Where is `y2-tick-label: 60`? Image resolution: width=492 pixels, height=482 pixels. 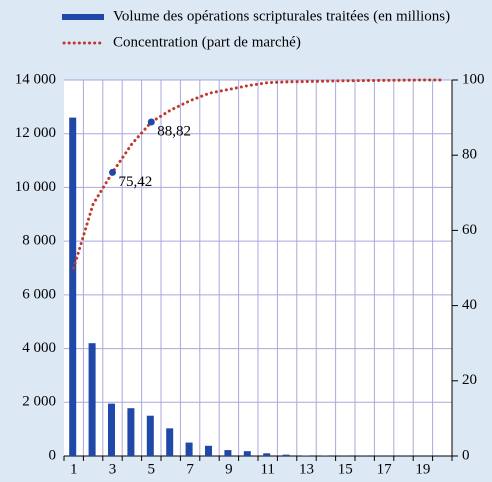
y2-tick-label: 60 is located at coordinates (469, 230).